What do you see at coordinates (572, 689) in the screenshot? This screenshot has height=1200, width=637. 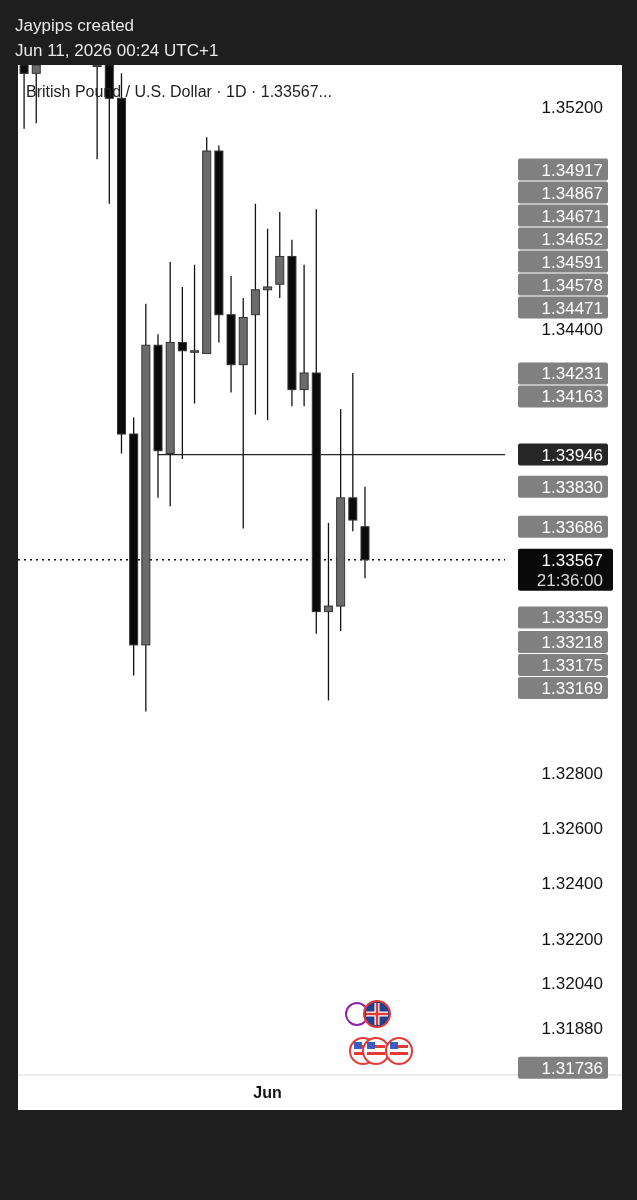 I see `text: 1.33169` at bounding box center [572, 689].